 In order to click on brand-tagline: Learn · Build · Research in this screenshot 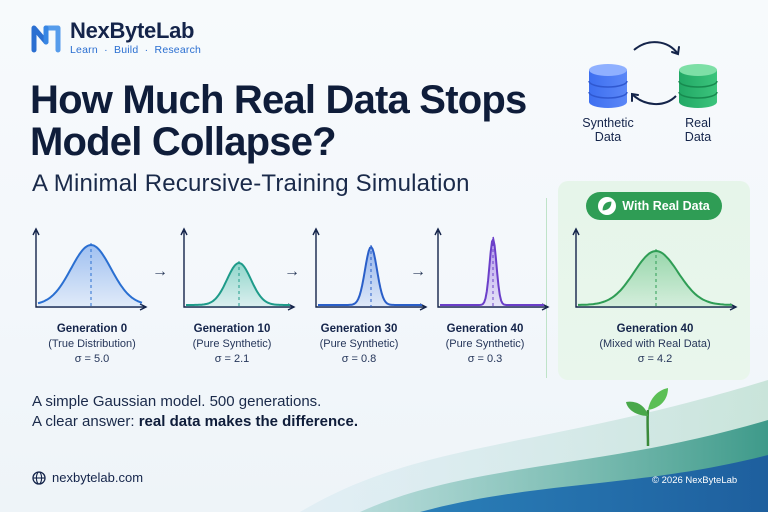, I will do `click(136, 50)`.